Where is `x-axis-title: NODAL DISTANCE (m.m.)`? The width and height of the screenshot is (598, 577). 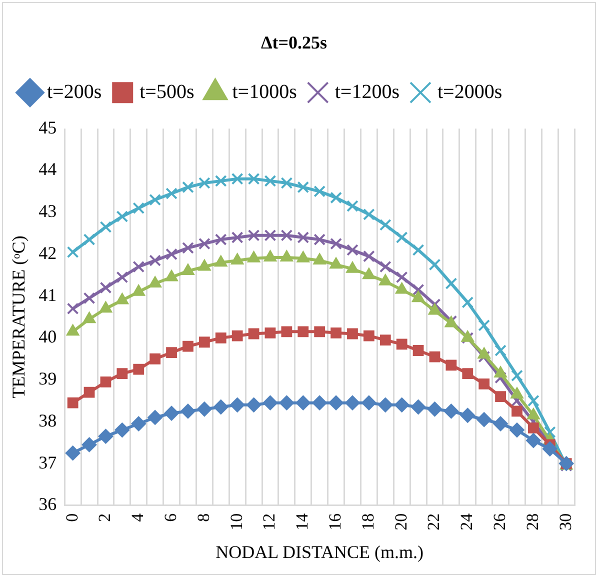
x-axis-title: NODAL DISTANCE (m.m.) is located at coordinates (320, 552).